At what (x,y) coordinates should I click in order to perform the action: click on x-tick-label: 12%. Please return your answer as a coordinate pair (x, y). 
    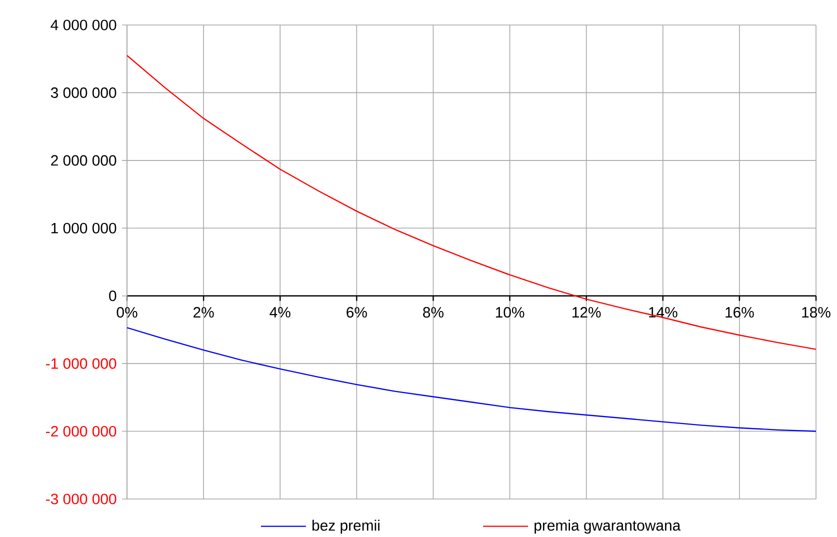
    Looking at the image, I should click on (586, 312).